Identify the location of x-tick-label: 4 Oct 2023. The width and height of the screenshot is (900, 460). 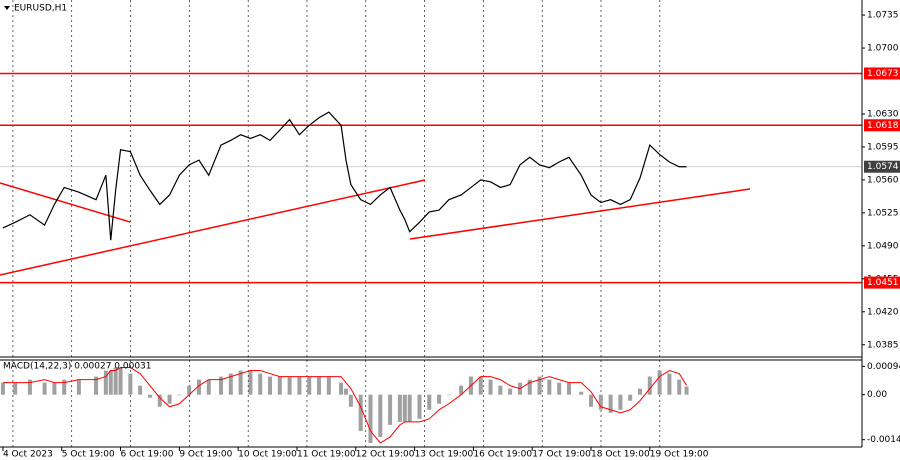
(28, 455).